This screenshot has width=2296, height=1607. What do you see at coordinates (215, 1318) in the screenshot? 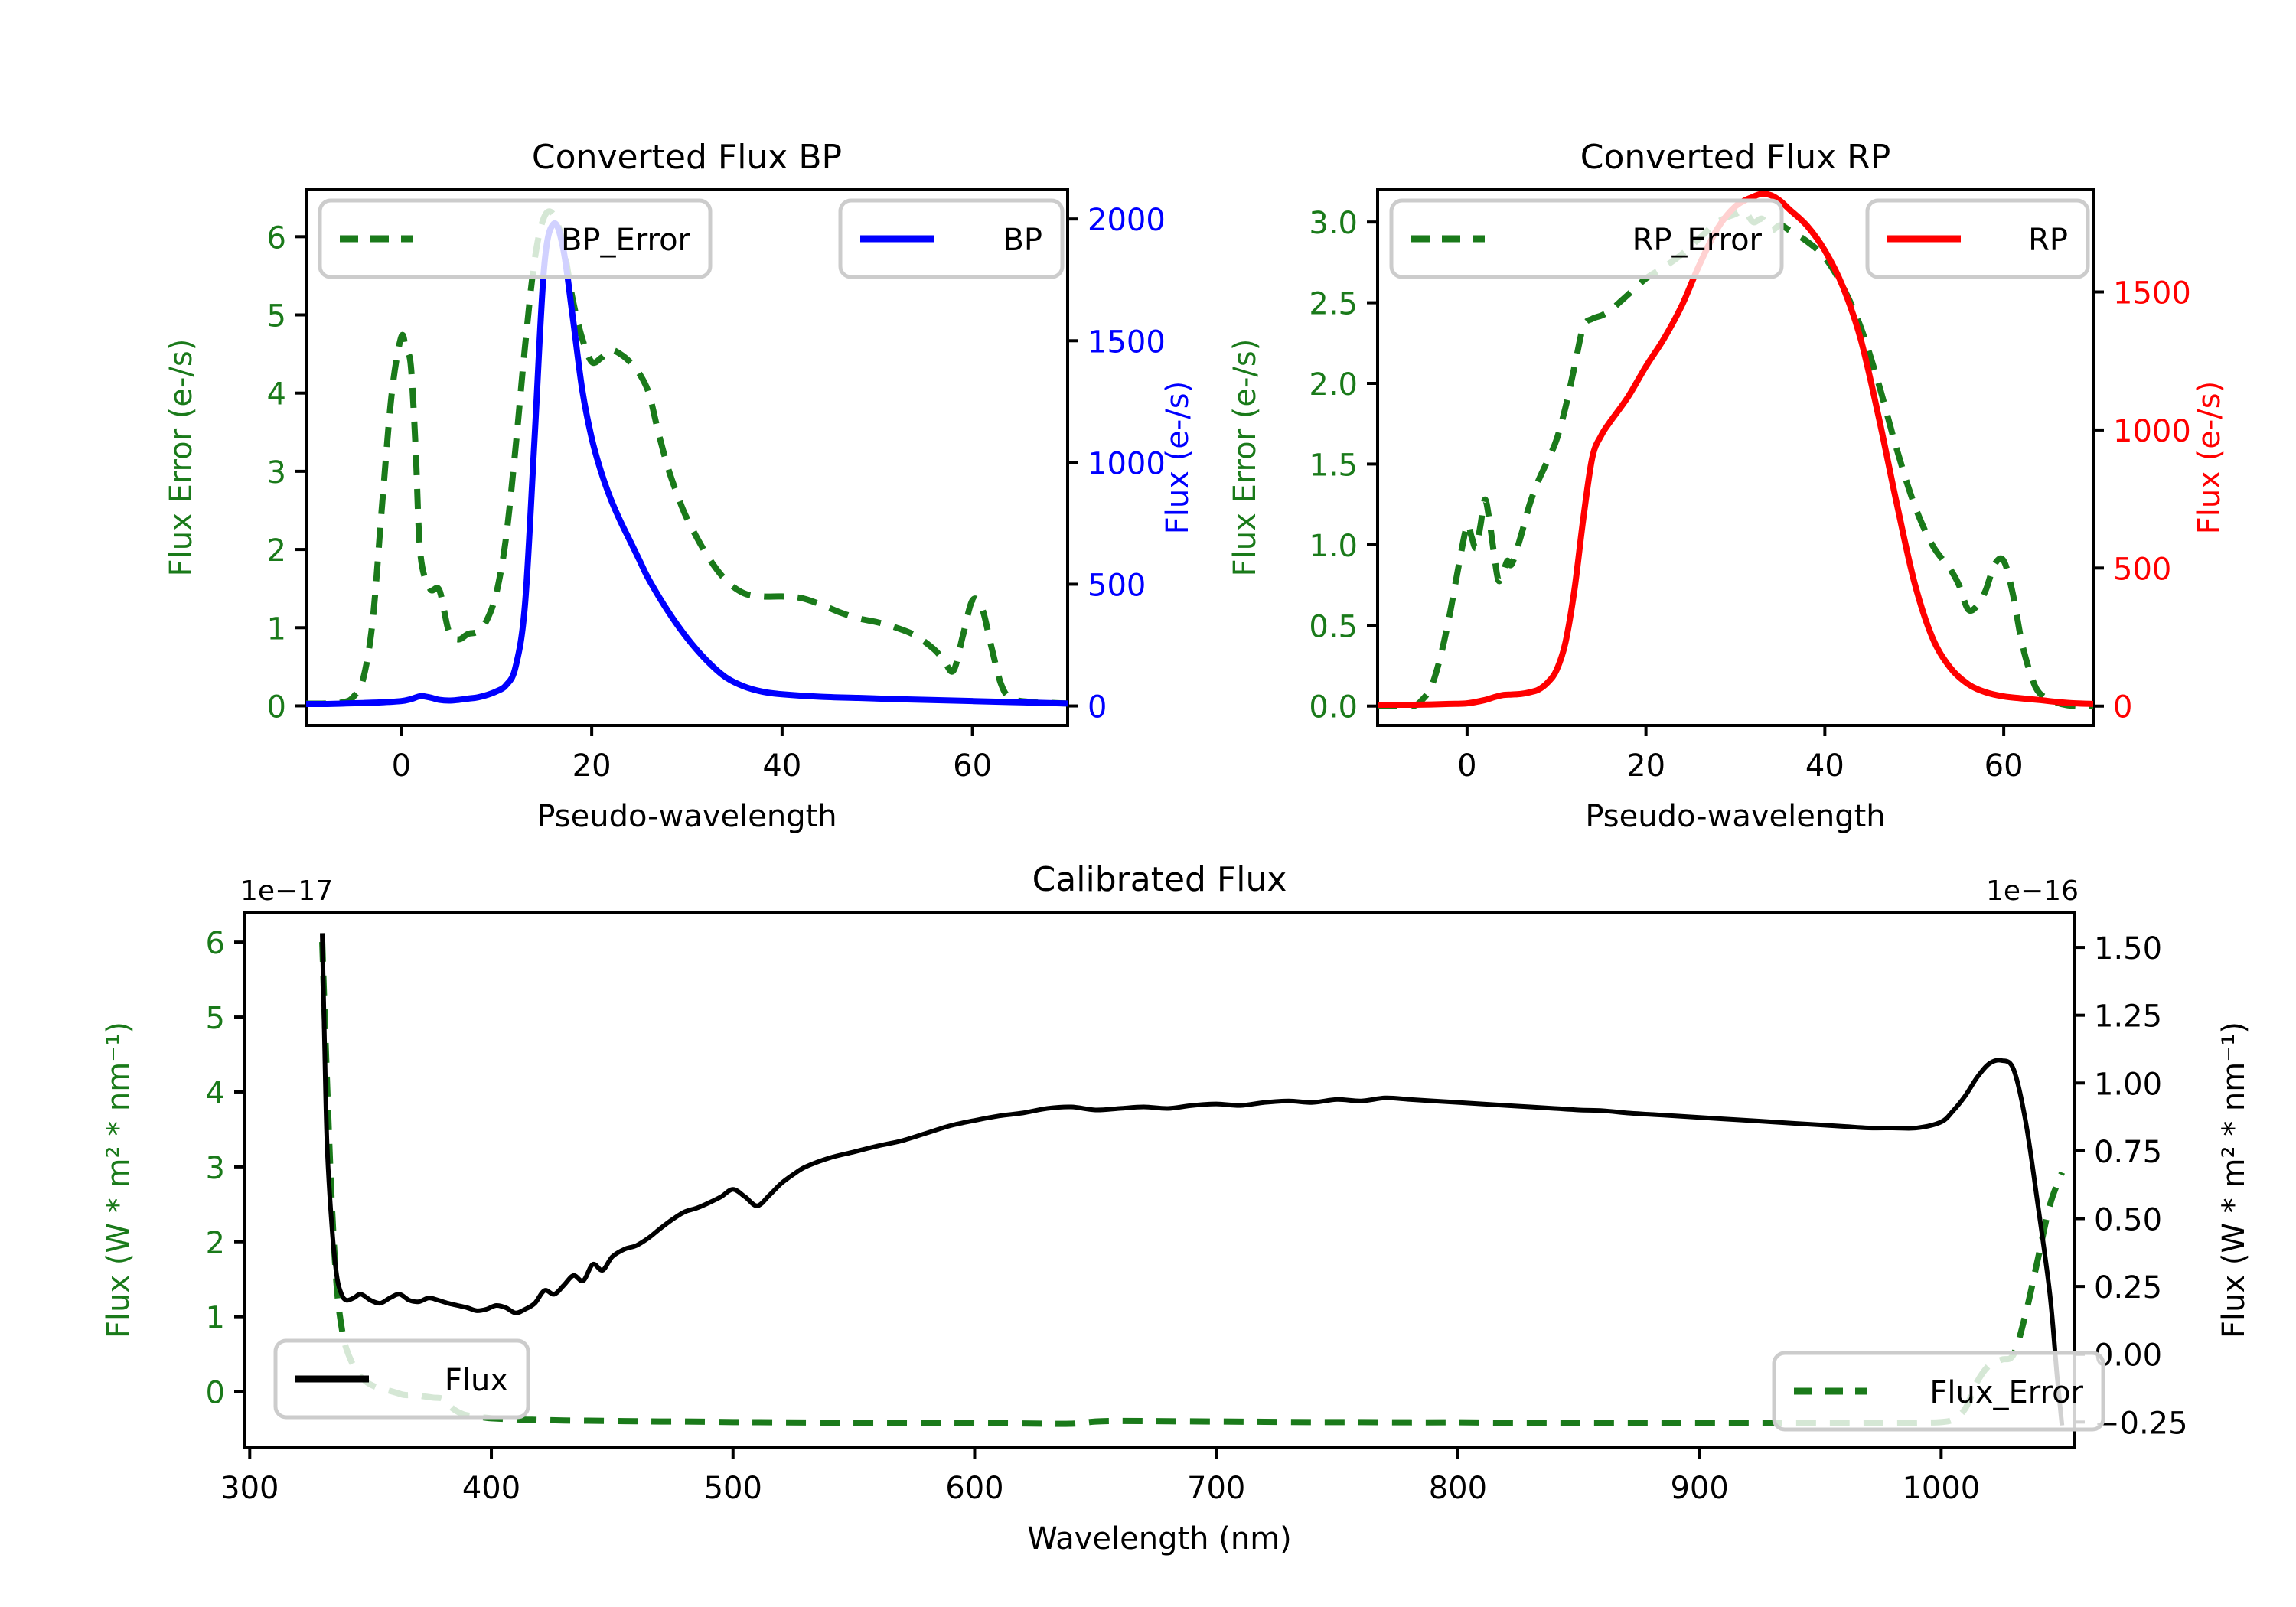
I see `panel-calibrated-flux-yticklabel-left: 1` at bounding box center [215, 1318].